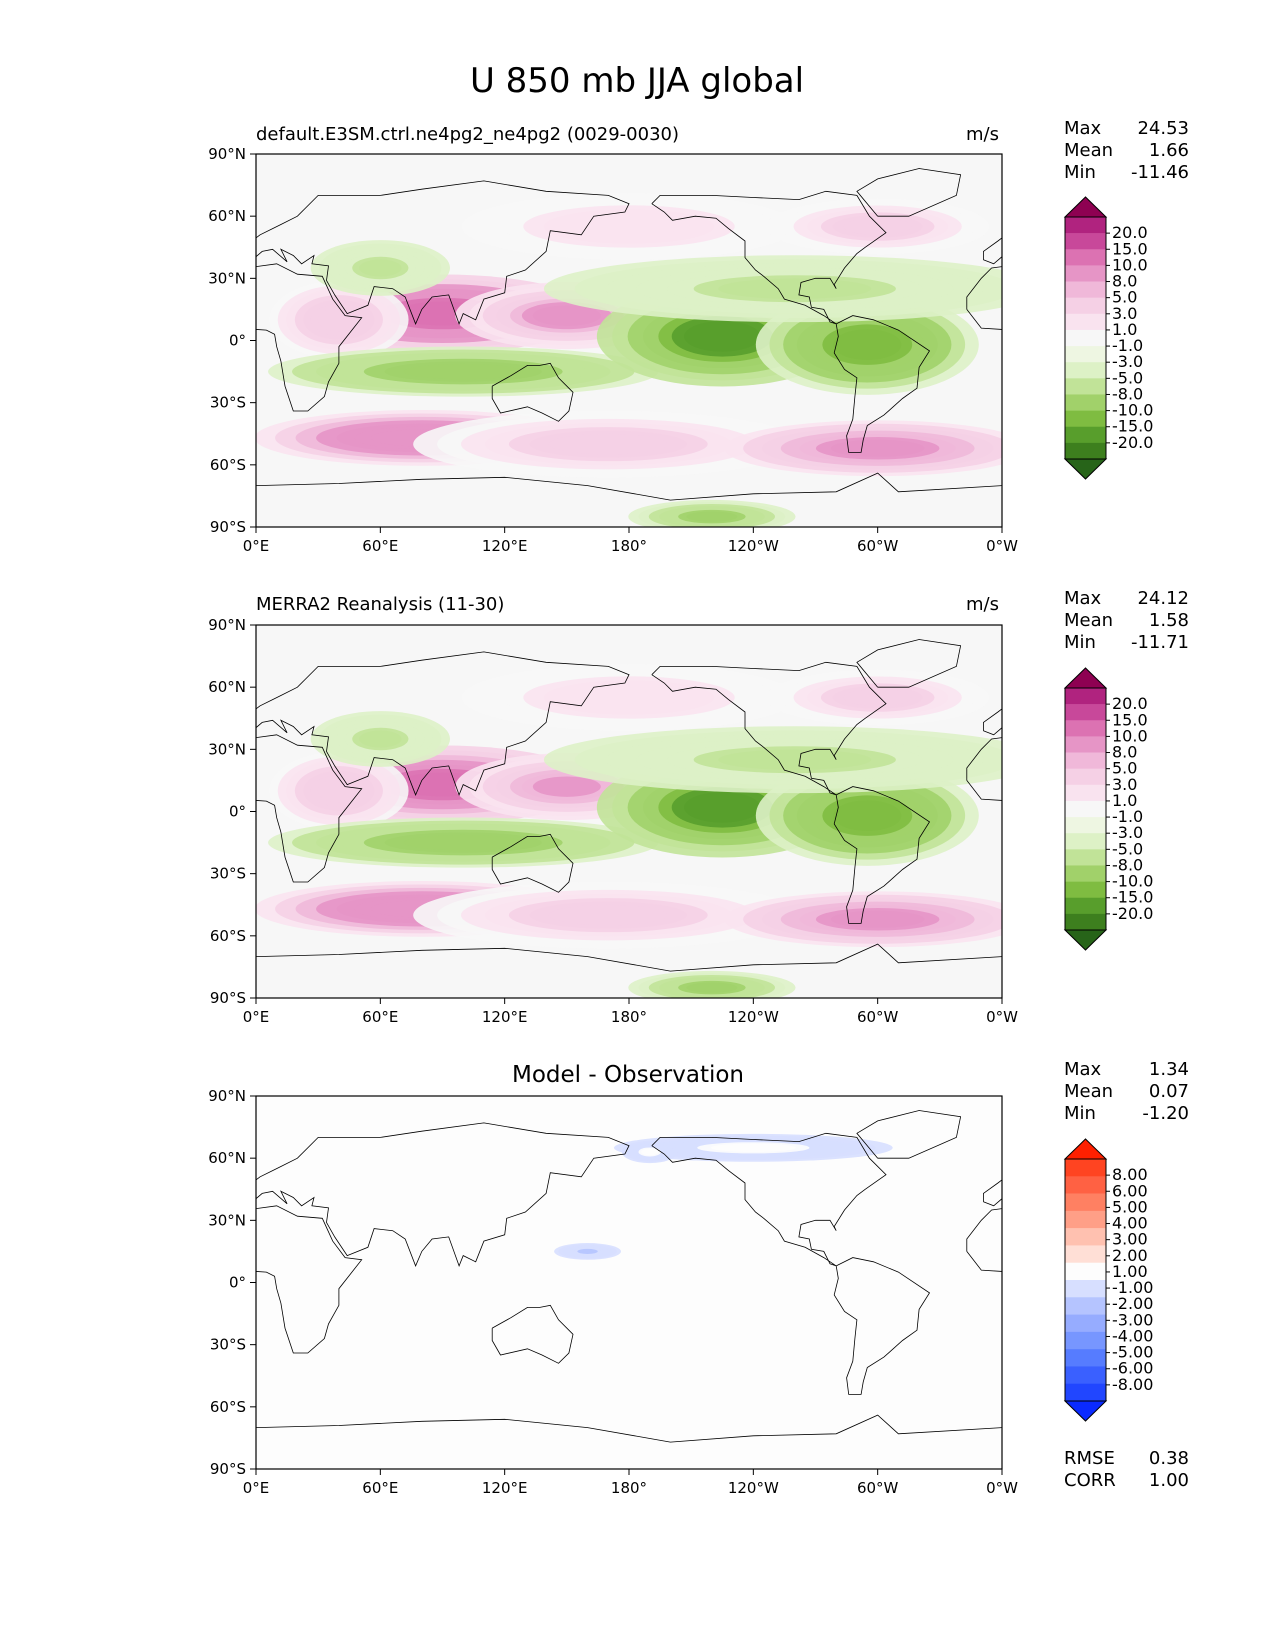 Image resolution: width=1275 pixels, height=1650 pixels. What do you see at coordinates (882, 384) in the screenshot?
I see `coast-south-america` at bounding box center [882, 384].